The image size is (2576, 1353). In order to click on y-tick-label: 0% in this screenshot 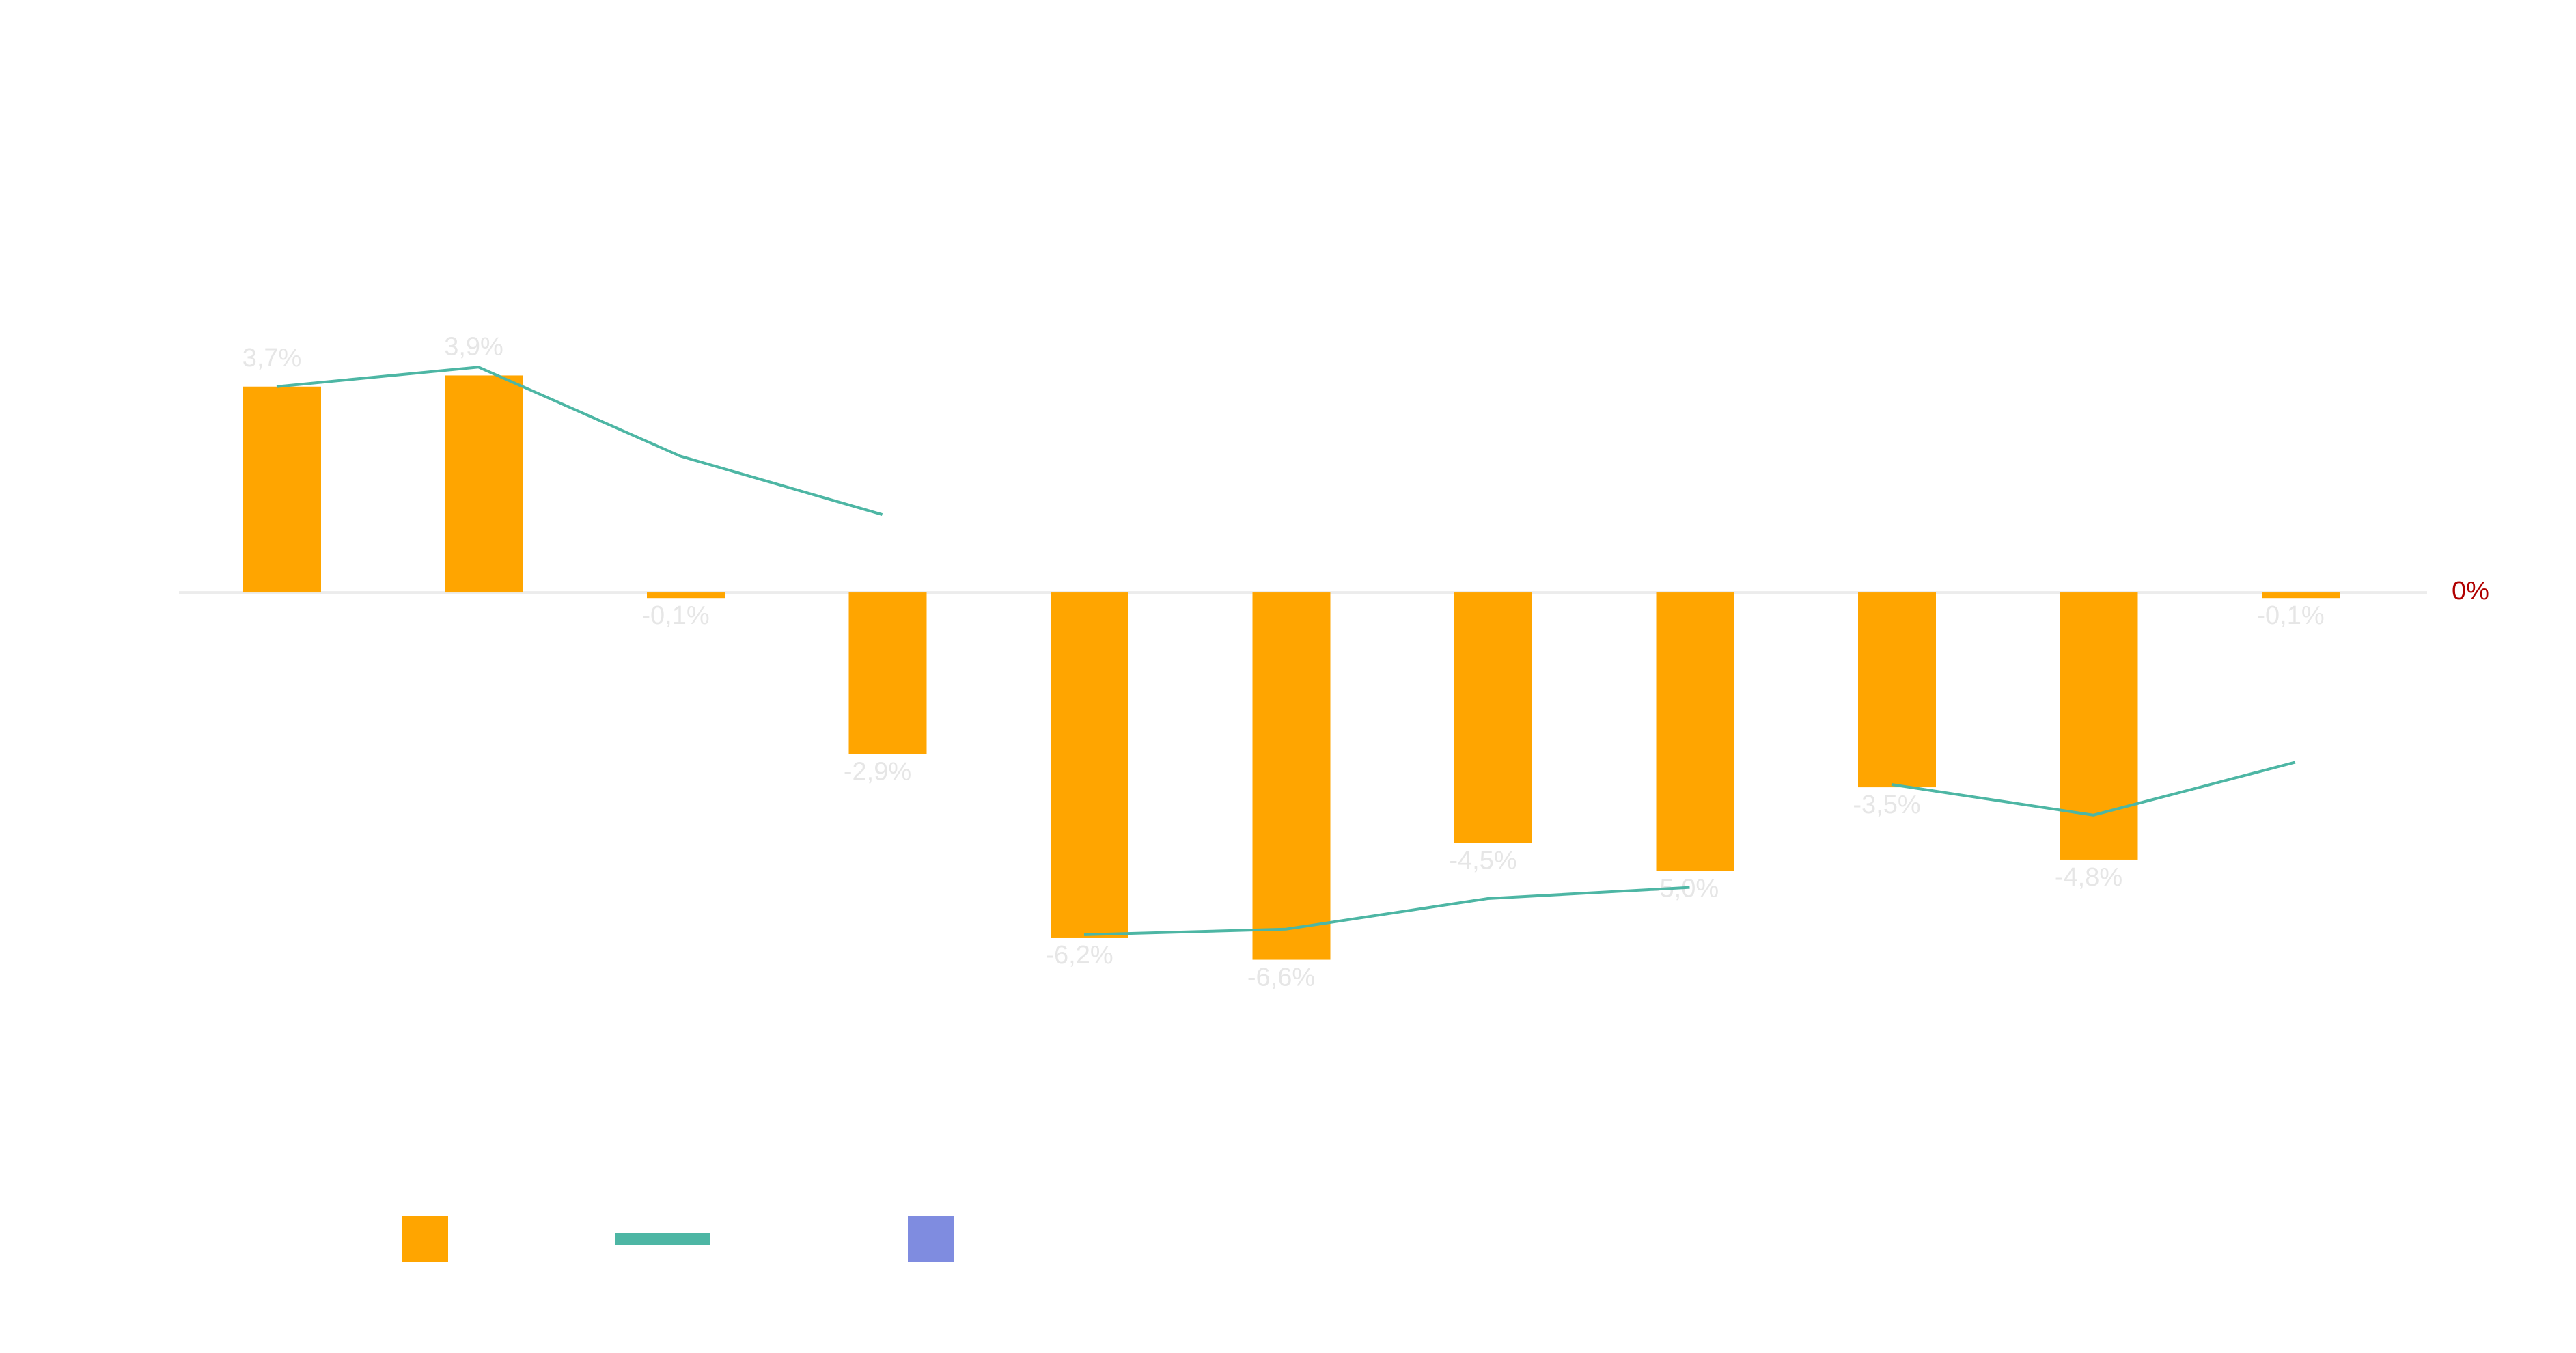, I will do `click(2470, 591)`.